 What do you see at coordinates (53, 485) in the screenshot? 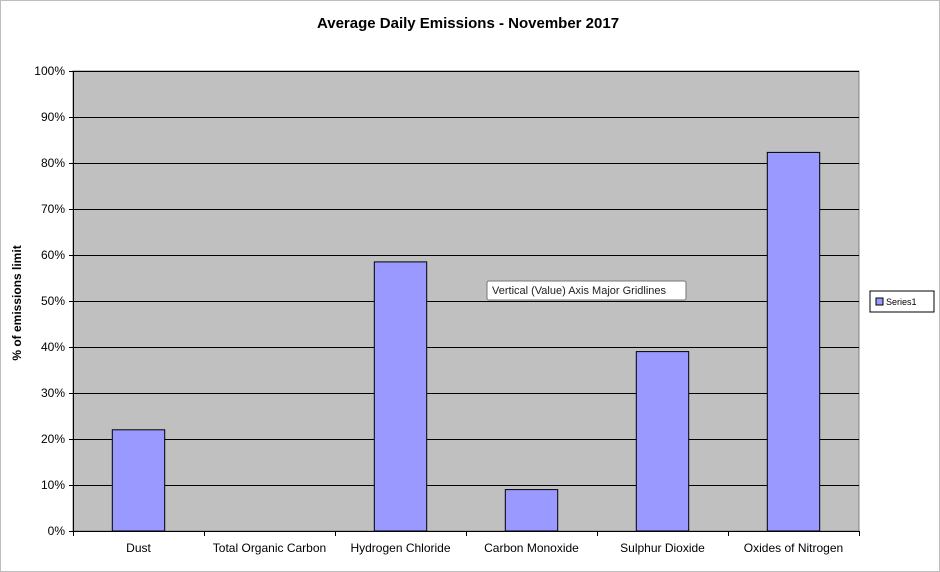
I see `y-tick-label: 10%` at bounding box center [53, 485].